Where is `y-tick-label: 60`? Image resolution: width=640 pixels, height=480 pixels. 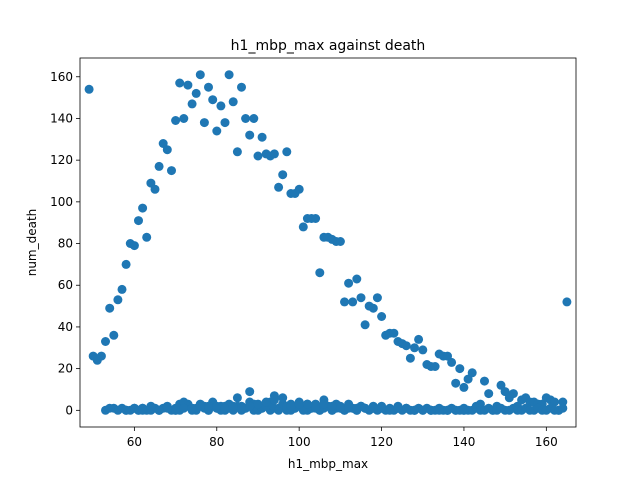 y-tick-label: 60 is located at coordinates (65, 285).